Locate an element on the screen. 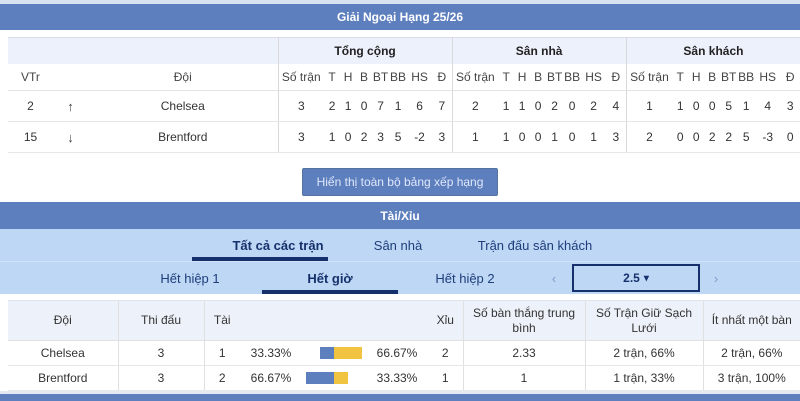  over-under-header-bar: Tài/Xỉu is located at coordinates (400, 215).